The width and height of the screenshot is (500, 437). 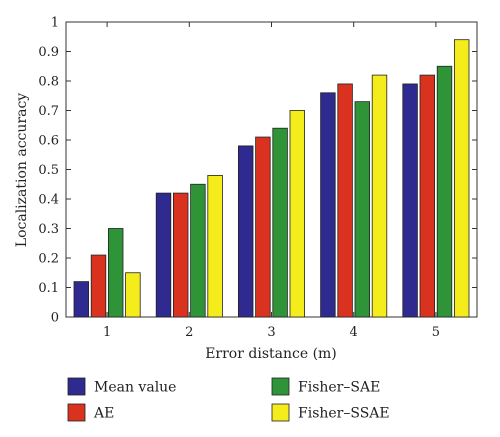 I want to click on legend-label: Fisher–SSAE, so click(x=344, y=414).